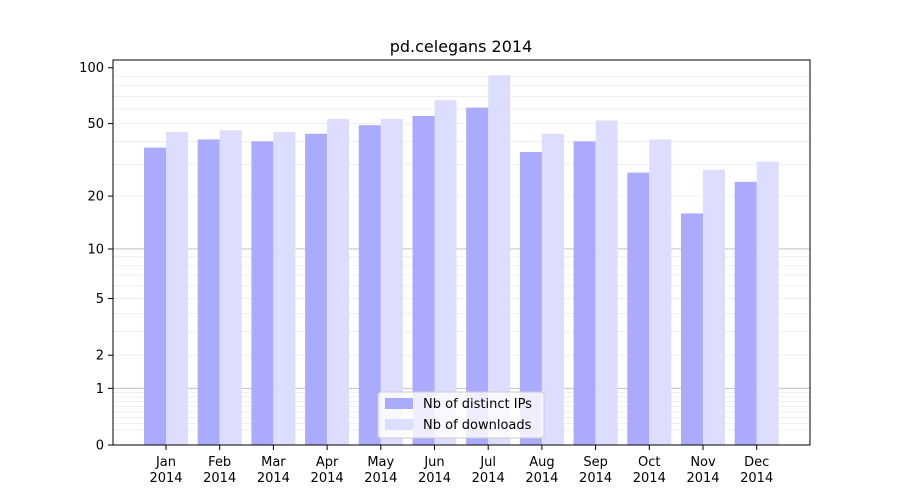  Describe the element at coordinates (756, 462) in the screenshot. I see `x-tick-label-month: Dec` at that location.